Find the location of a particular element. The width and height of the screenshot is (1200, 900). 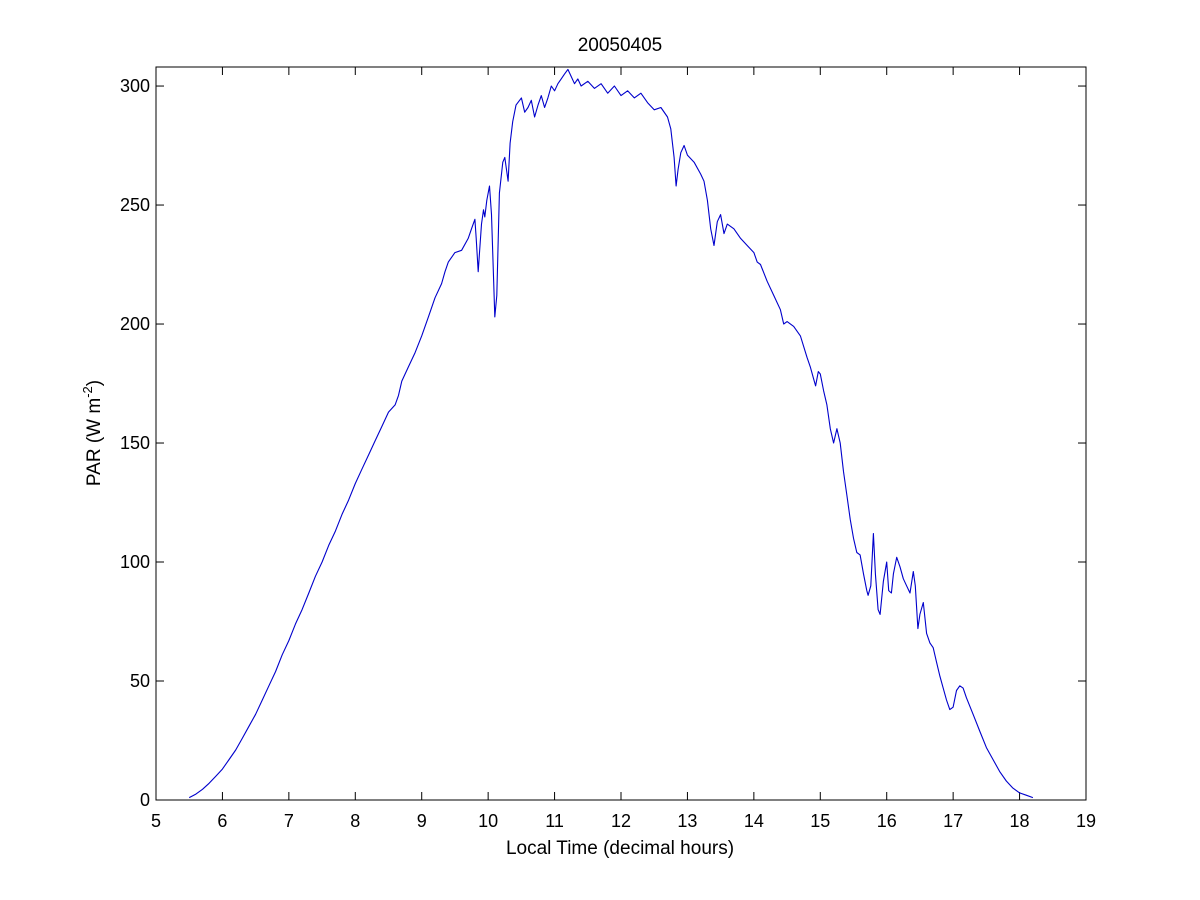

x-tick-label: 17 is located at coordinates (953, 821).